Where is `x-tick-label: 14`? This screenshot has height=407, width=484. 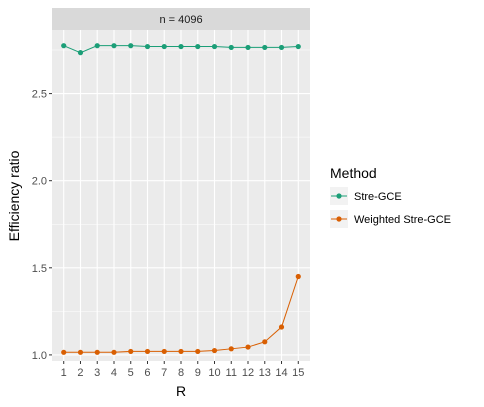
x-tick-label: 14 is located at coordinates (281, 373).